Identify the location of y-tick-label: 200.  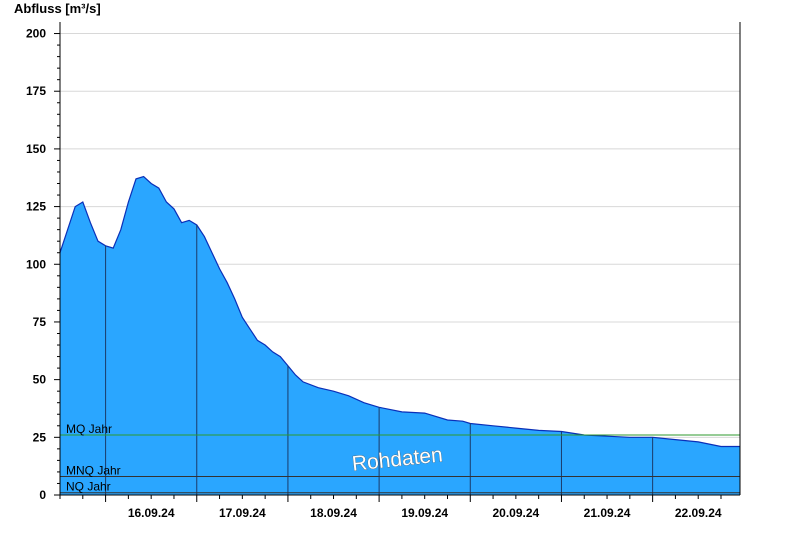
(36, 34).